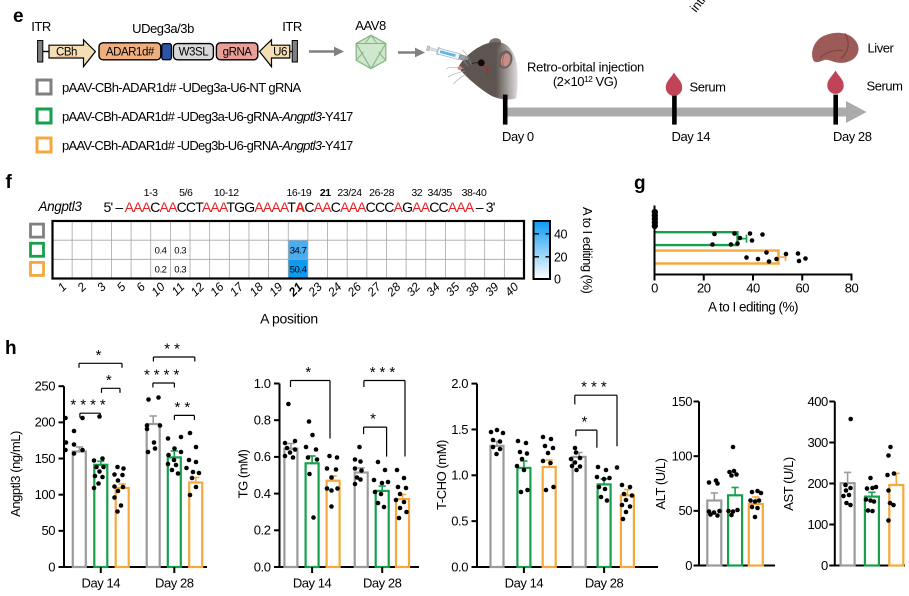  I want to click on svg-text: 1-3, so click(151, 193).